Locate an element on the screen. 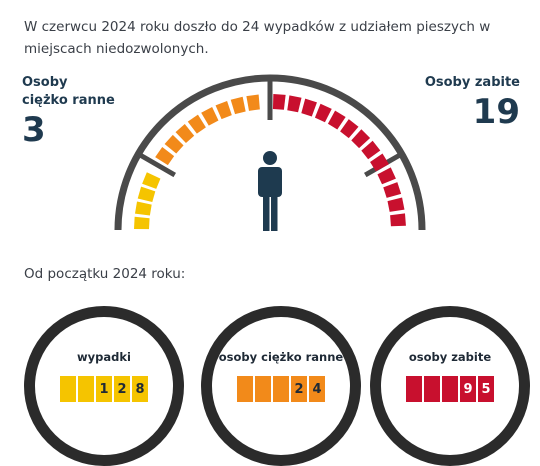 The image size is (540, 466). digit-cell: 5 is located at coordinates (486, 389).